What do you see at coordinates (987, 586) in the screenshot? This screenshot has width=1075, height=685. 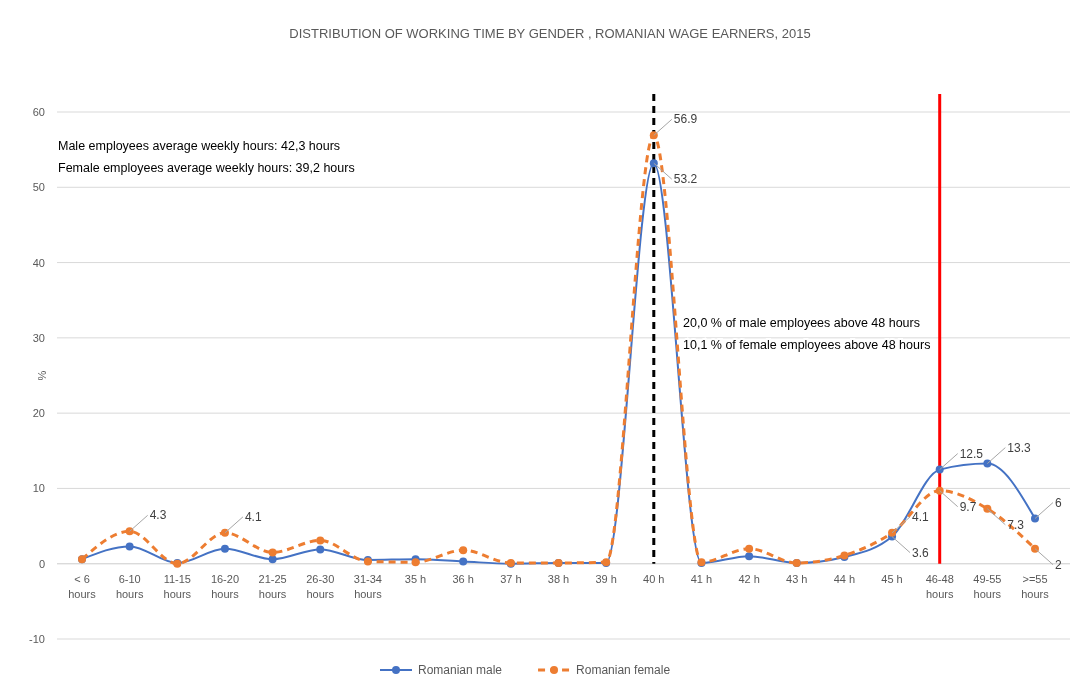 I see `x-tick-label: 49-55 hours` at bounding box center [987, 586].